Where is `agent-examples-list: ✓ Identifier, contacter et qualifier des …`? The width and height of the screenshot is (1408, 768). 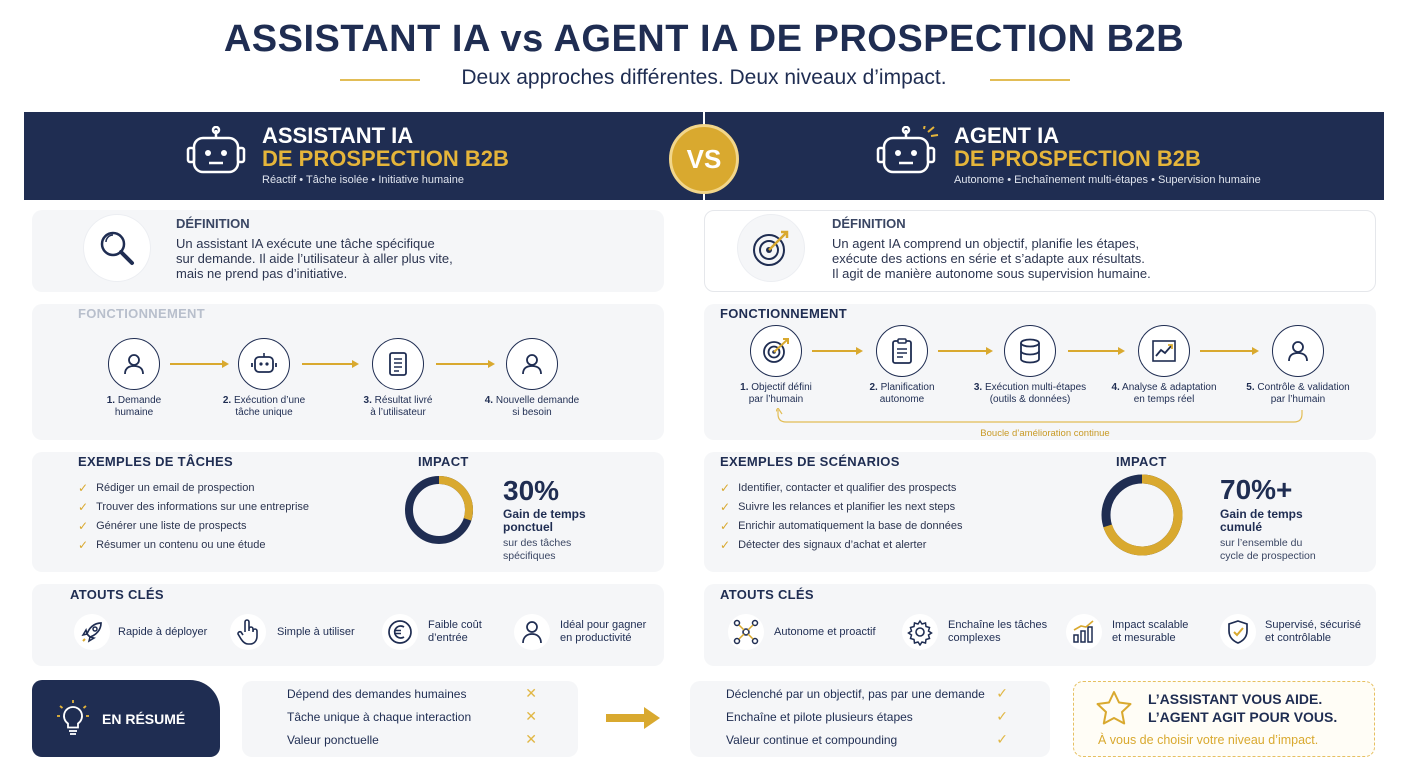 agent-examples-list: ✓ Identifier, contacter et qualifier des … is located at coordinates (841, 516).